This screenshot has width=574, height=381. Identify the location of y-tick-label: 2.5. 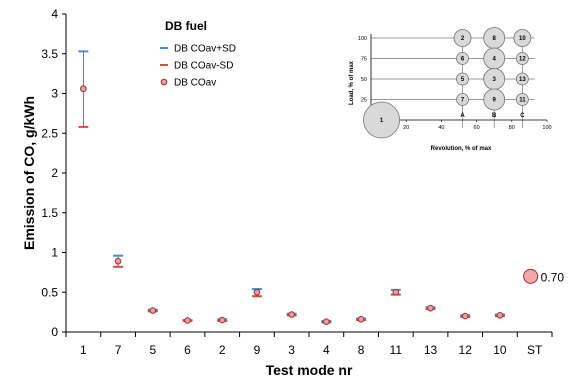
(49, 133).